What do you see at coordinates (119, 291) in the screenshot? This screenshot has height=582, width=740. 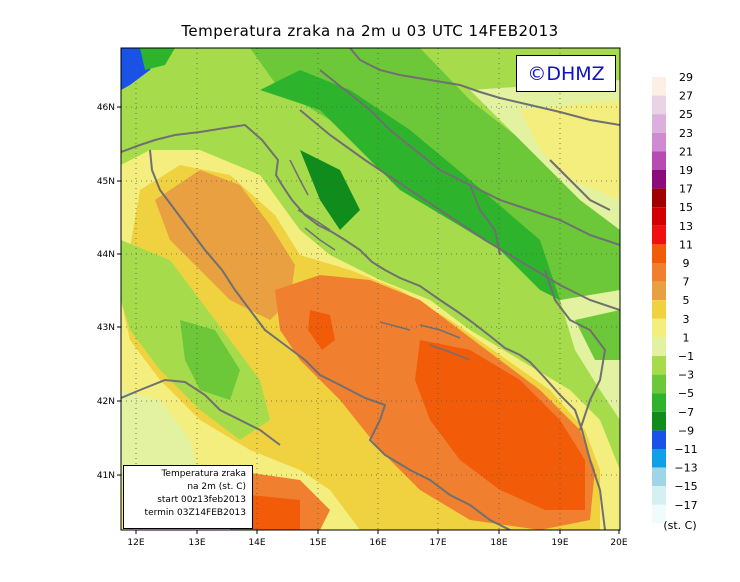 I see `lat-tick-marks` at bounding box center [119, 291].